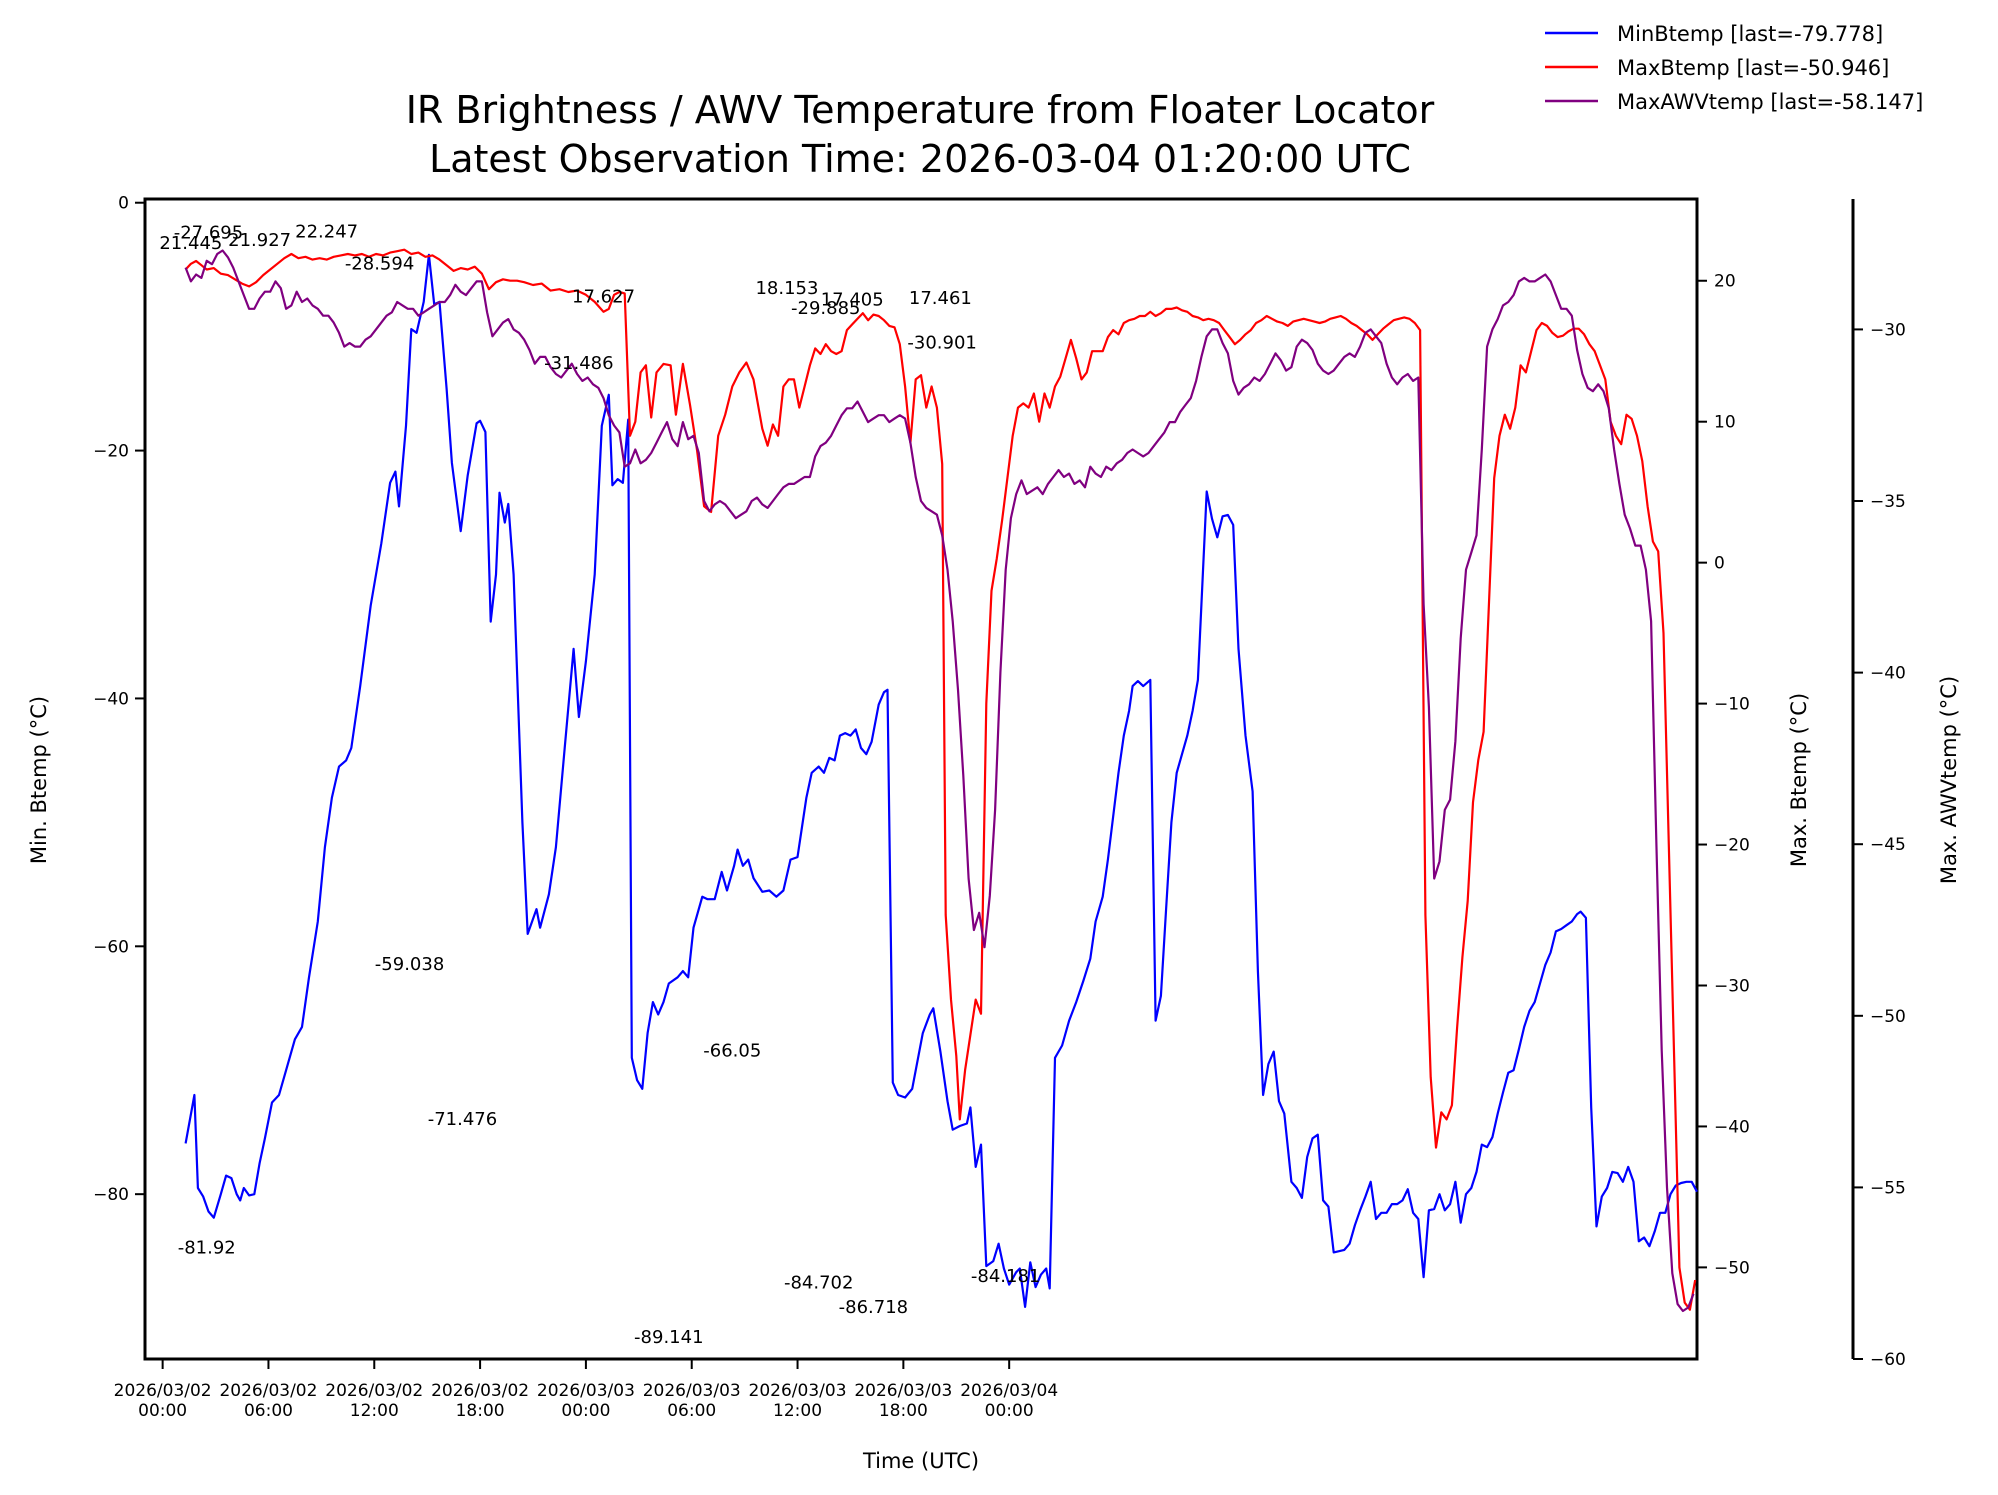 This screenshot has width=1998, height=1495. Describe the element at coordinates (190, 243) in the screenshot. I see `data-annotation: 21.445` at that location.